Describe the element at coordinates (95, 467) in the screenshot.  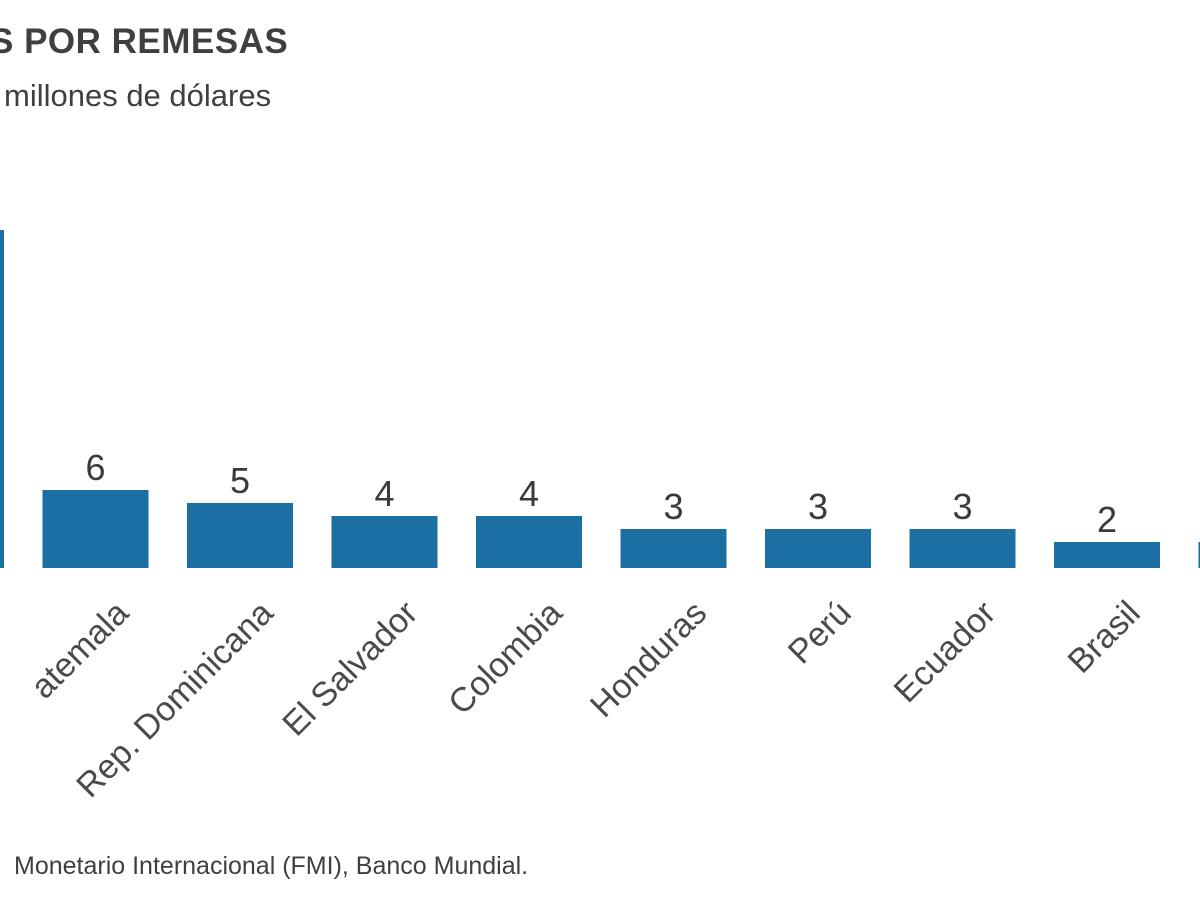
I see `bar-value-label-2: 6` at that location.